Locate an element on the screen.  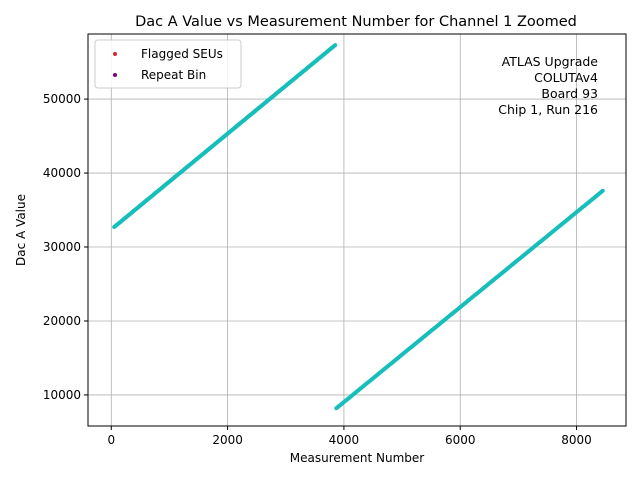
y-axis-label: Dac A Value is located at coordinates (21, 230).